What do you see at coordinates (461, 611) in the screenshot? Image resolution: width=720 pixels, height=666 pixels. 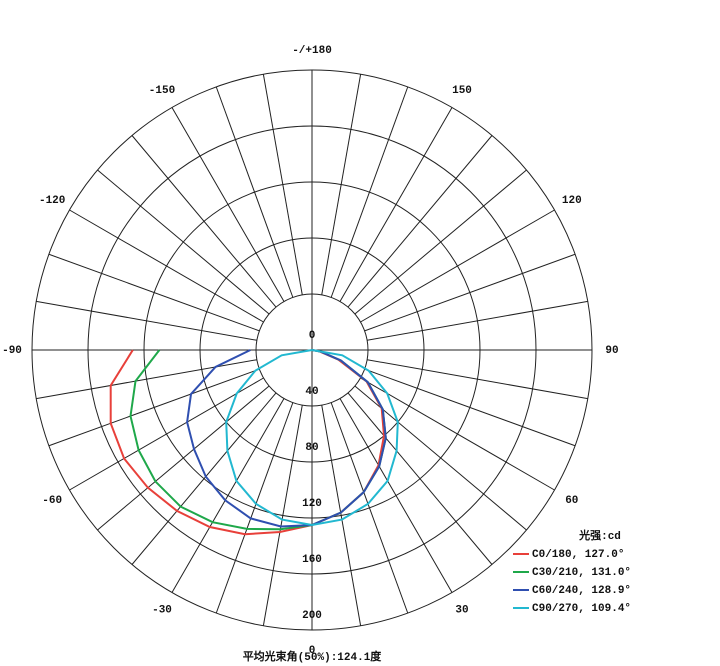 I see `angle-tick-label: 30` at bounding box center [461, 611].